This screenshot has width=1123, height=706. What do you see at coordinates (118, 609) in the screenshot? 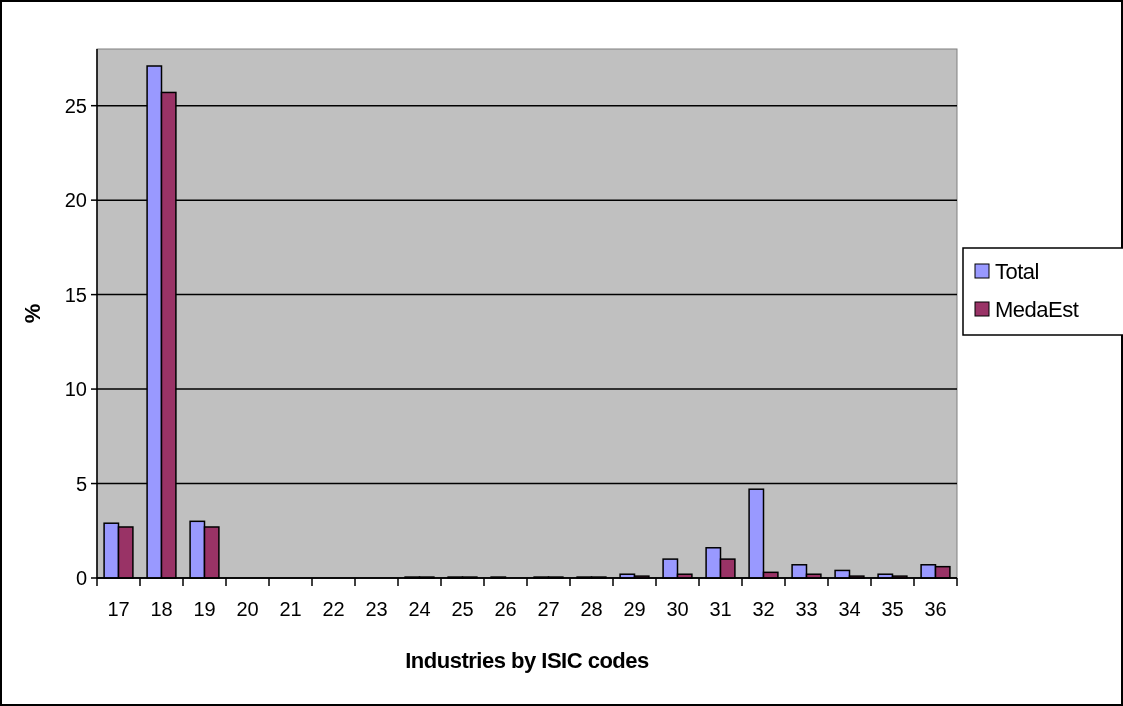
I see `x-tick-label: 17` at bounding box center [118, 609].